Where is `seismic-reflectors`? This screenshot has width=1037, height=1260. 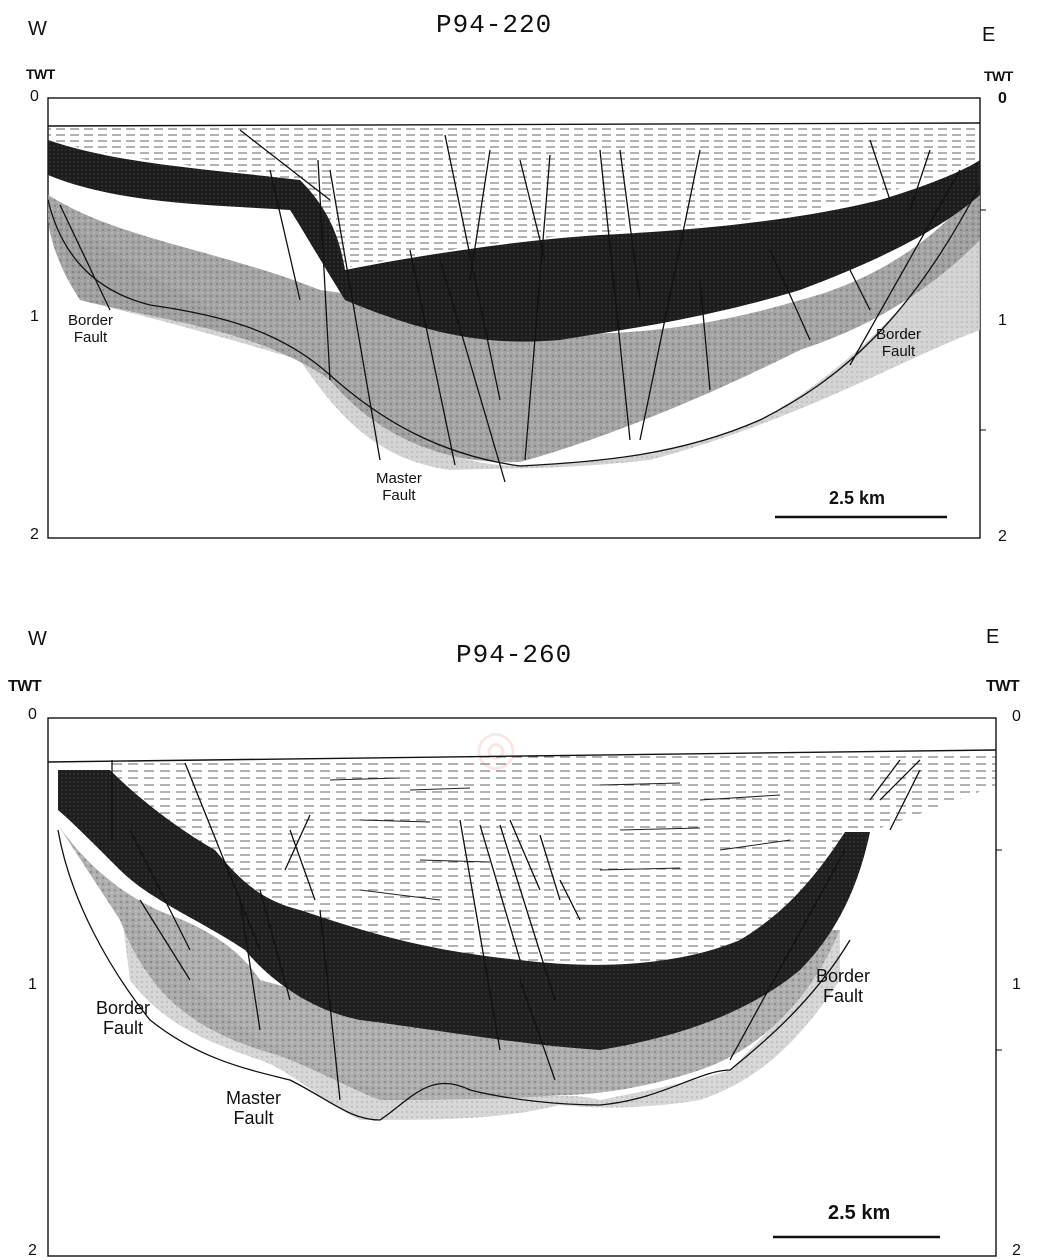 seismic-reflectors is located at coordinates (560, 839).